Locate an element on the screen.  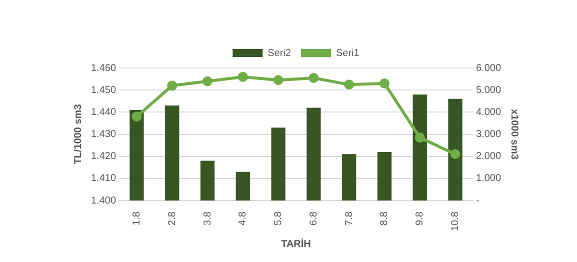
y2-tick-label: 6.000 is located at coordinates (489, 68).